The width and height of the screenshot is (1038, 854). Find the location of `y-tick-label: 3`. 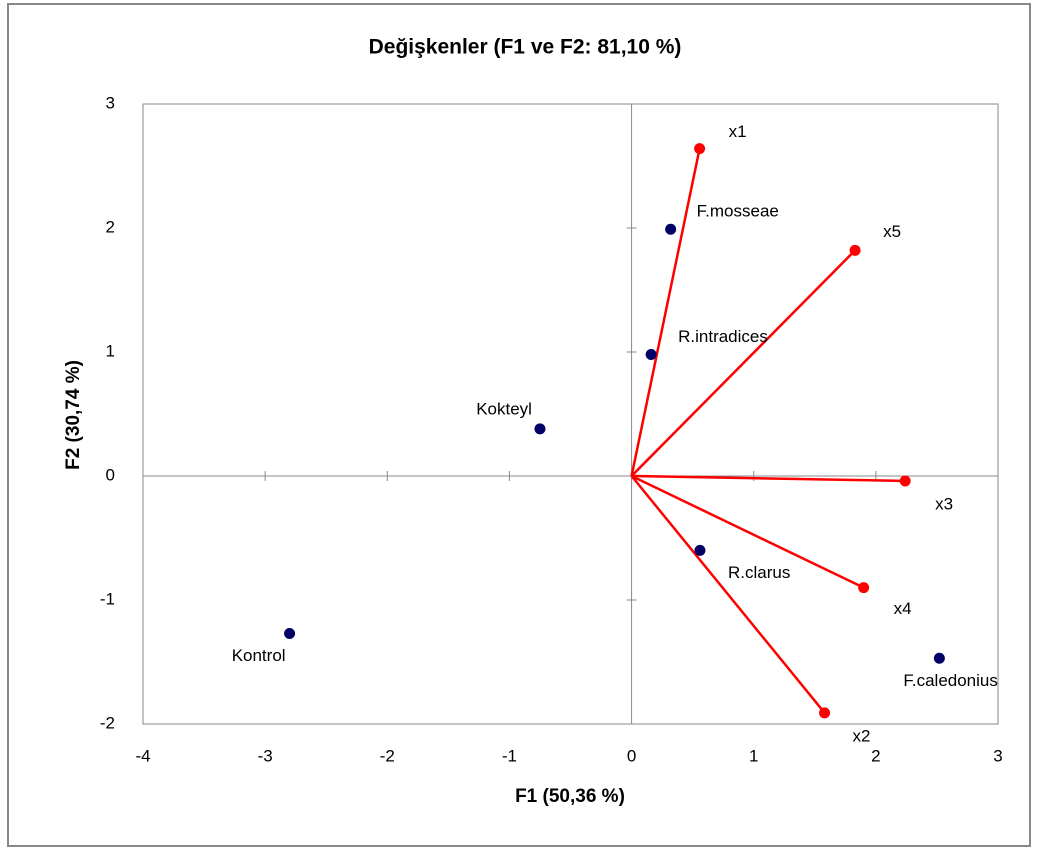

y-tick-label: 3 is located at coordinates (110, 102).